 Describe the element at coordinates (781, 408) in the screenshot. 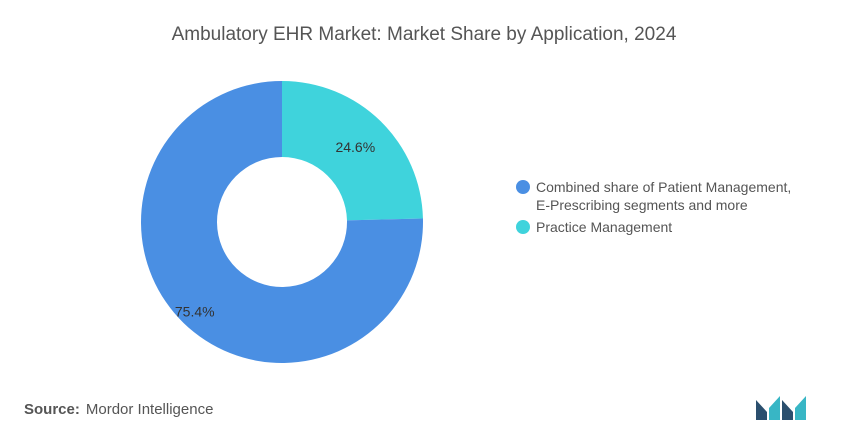

I see `mordor-intelligence-logo-icon` at that location.